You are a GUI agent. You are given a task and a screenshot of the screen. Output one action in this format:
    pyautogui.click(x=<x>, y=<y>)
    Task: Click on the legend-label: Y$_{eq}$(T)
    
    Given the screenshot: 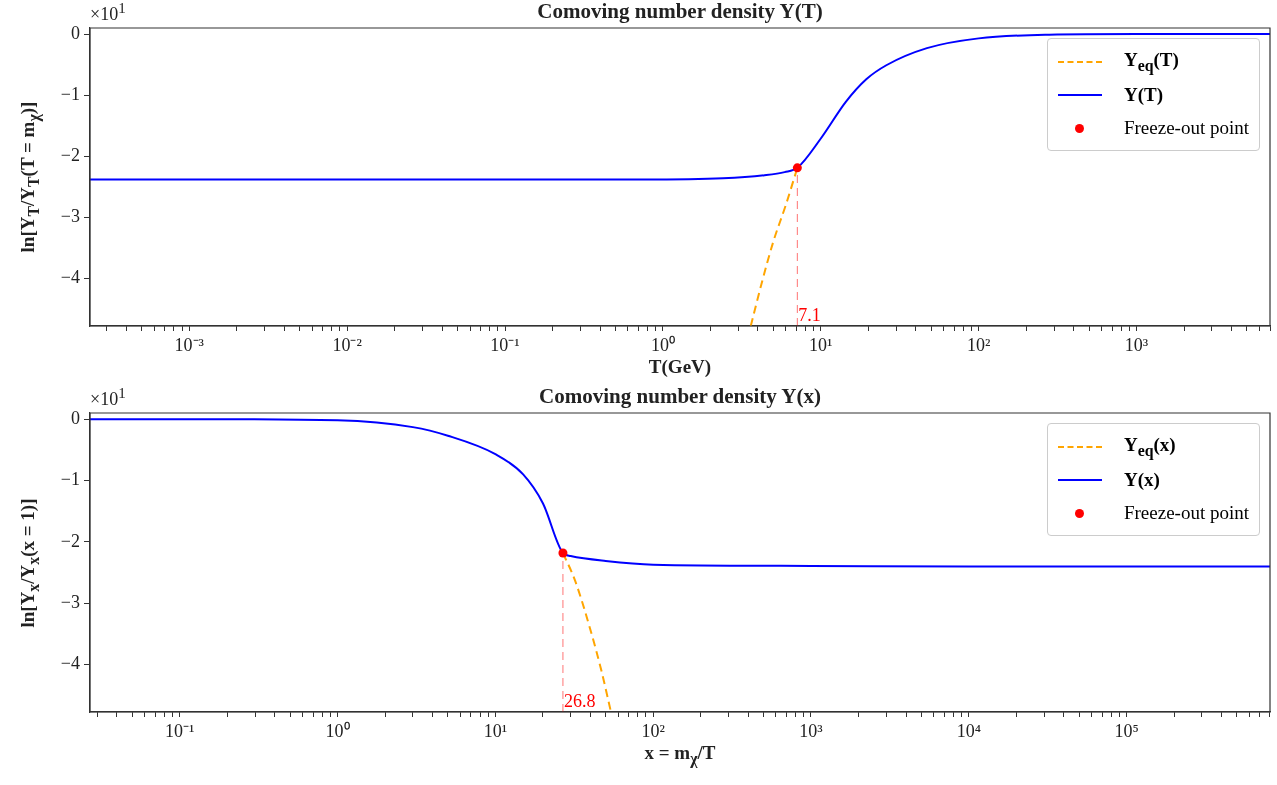 What is the action you would take?
    pyautogui.click(x=1151, y=61)
    